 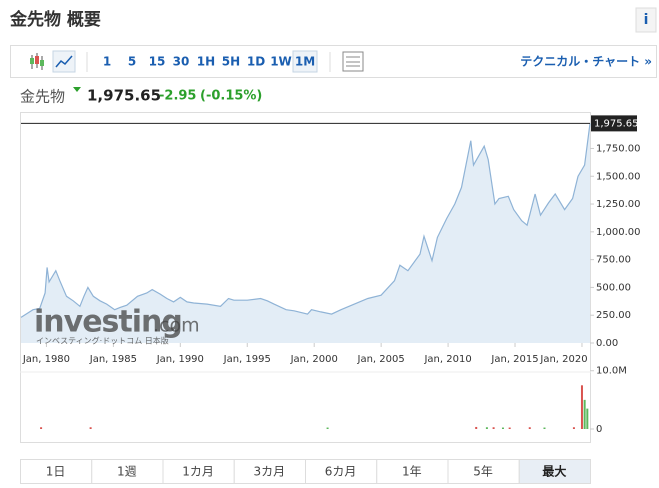 What do you see at coordinates (613, 260) in the screenshot?
I see `y-tick-label: 750.00` at bounding box center [613, 260].